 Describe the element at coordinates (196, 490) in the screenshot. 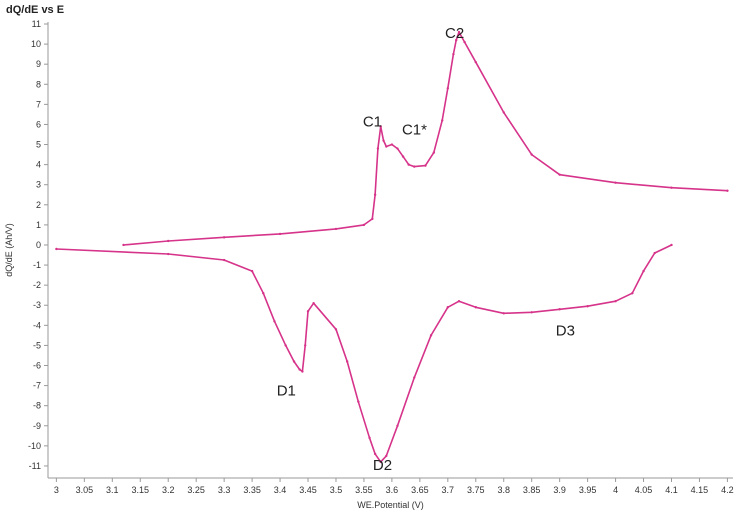

I see `x-tick-label: 3.25` at that location.